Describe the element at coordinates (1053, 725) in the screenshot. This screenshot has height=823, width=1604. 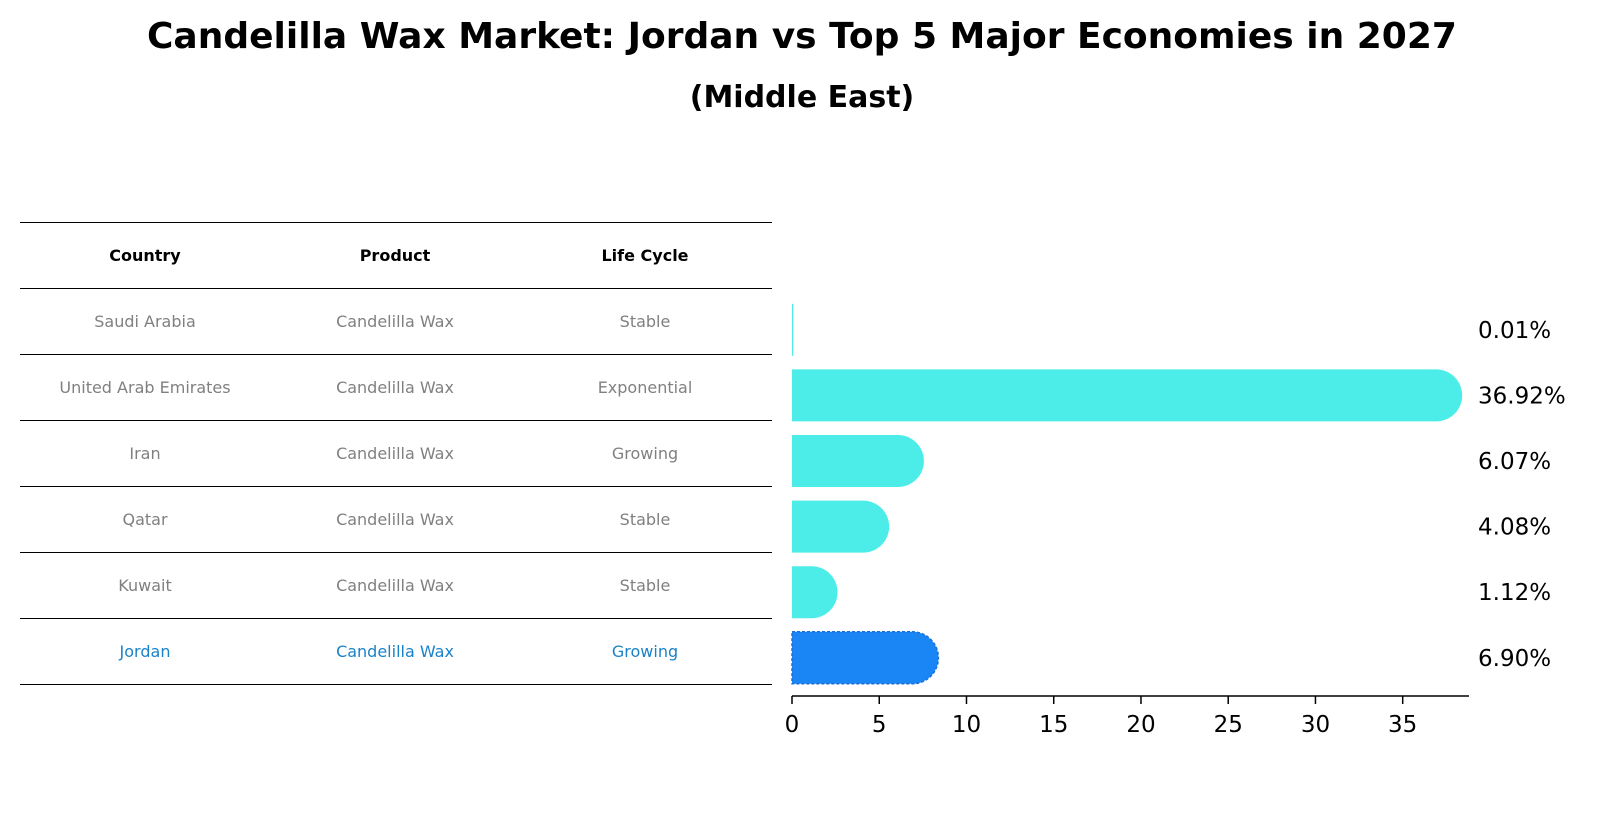
I see `x-tick-label: 15` at that location.